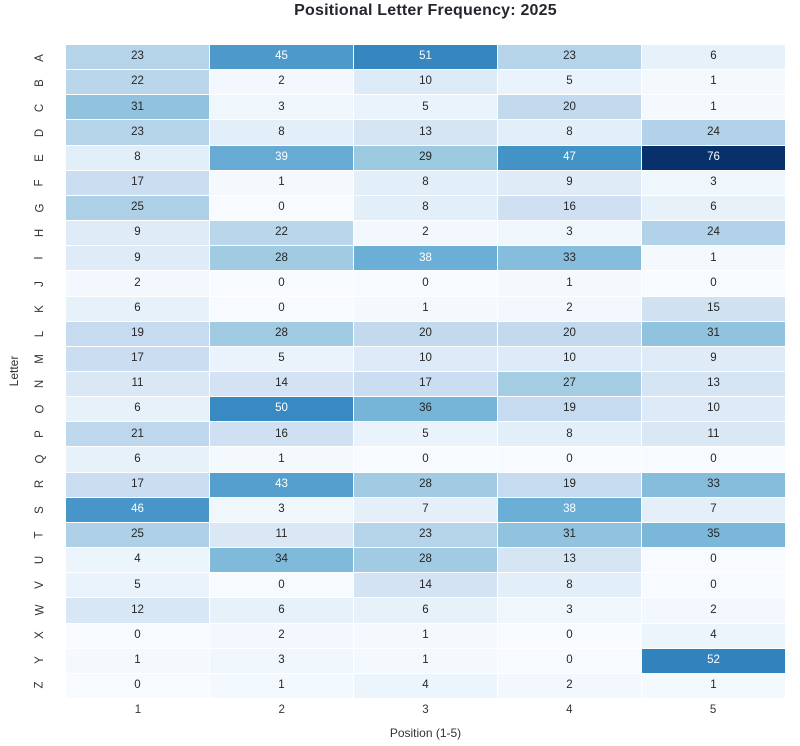 This screenshot has width=800, height=746. I want to click on heatmap-cell-D-2: 8, so click(281, 132).